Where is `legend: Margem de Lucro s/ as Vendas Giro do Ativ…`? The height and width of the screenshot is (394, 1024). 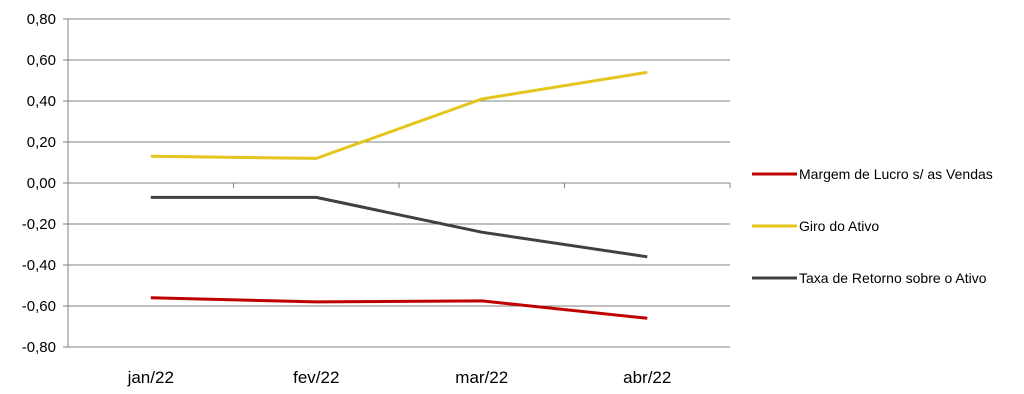 legend: Margem de Lucro s/ as Vendas Giro do Ativ… is located at coordinates (872, 226).